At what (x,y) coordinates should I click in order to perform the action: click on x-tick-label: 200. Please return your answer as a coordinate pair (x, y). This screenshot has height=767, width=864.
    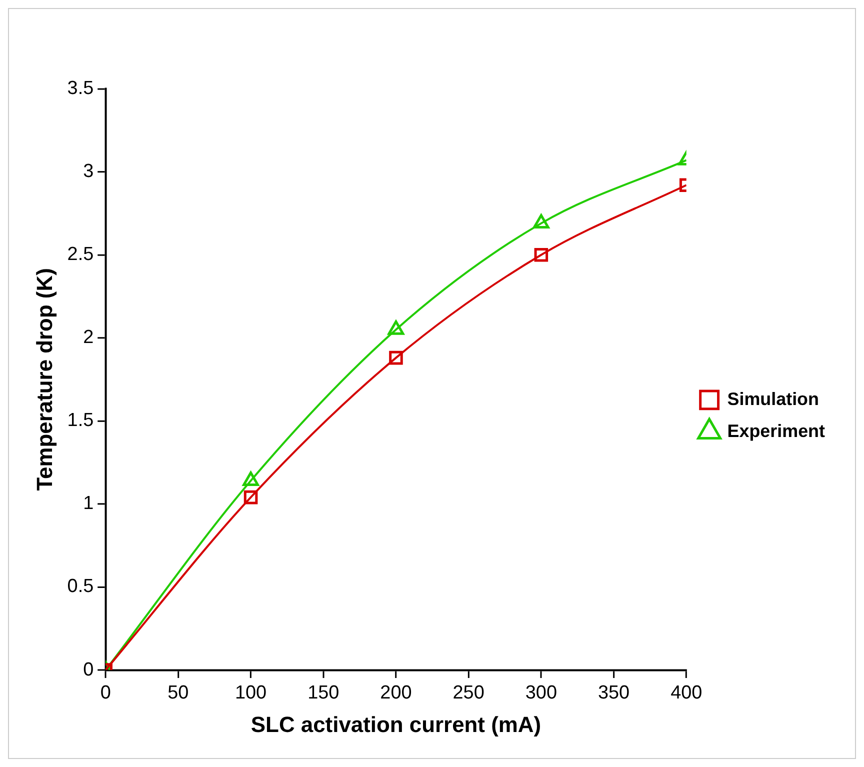
    Looking at the image, I should click on (396, 693).